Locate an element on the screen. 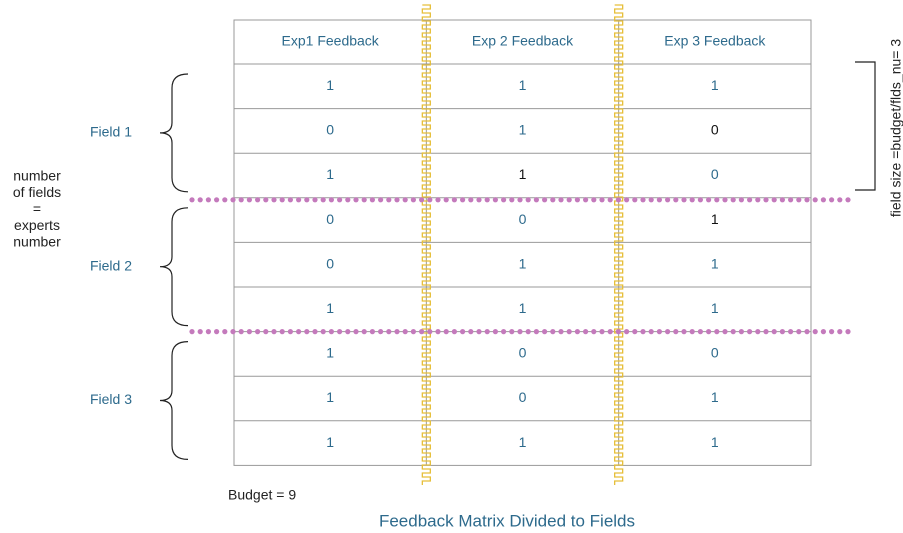 The width and height of the screenshot is (903, 533). column-header: Exp 2 Feedback is located at coordinates (523, 41).